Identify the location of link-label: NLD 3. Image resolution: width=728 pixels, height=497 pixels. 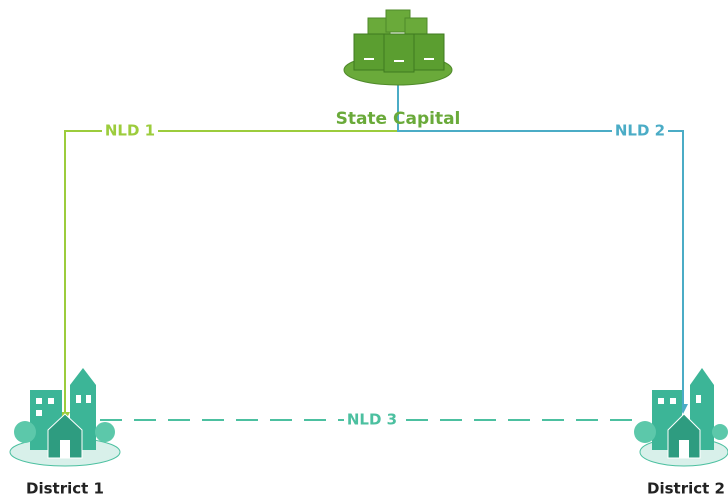
(372, 420).